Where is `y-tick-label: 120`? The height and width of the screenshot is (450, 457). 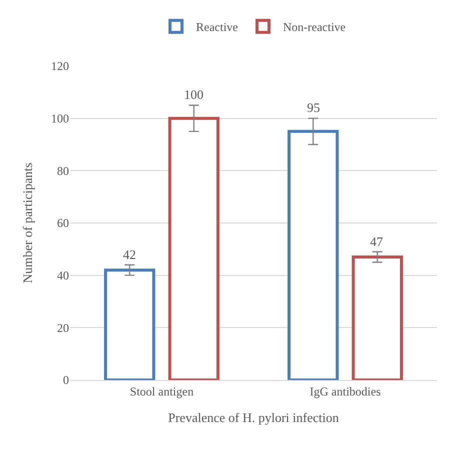 y-tick-label: 120 is located at coordinates (60, 66).